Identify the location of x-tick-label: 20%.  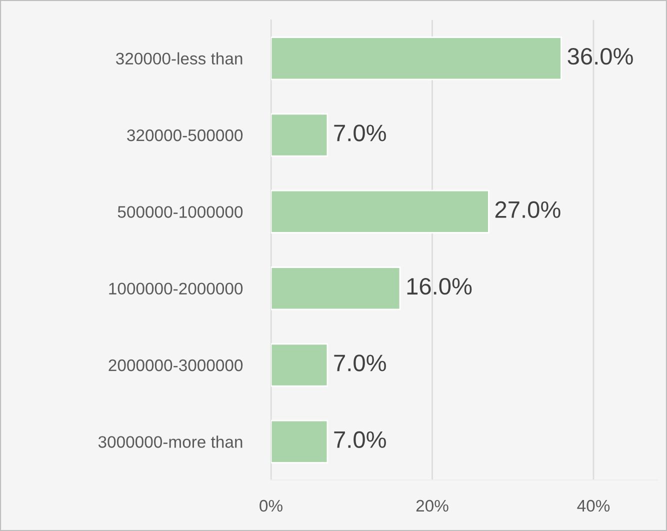
(432, 506).